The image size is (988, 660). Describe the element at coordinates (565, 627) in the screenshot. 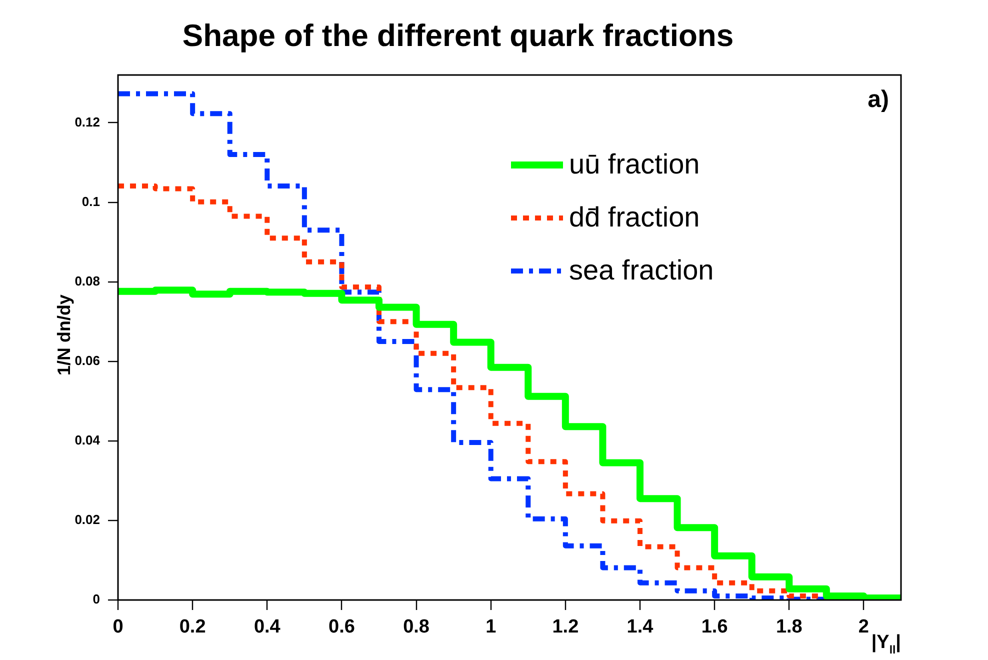

I see `x-tick-label: 1.2` at that location.